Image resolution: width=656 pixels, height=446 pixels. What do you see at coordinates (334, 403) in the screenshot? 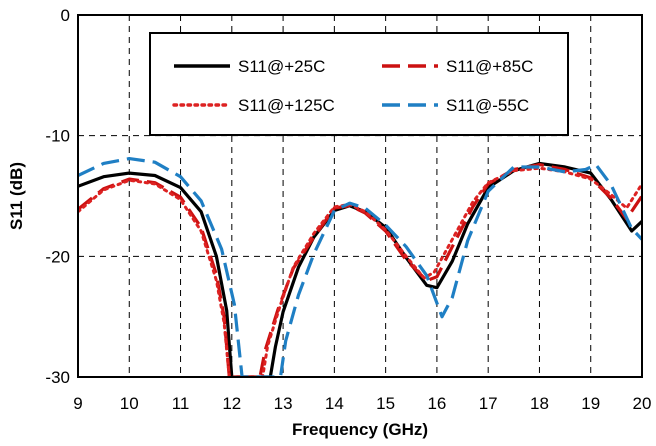
I see `x-tick-label: 14` at bounding box center [334, 403].